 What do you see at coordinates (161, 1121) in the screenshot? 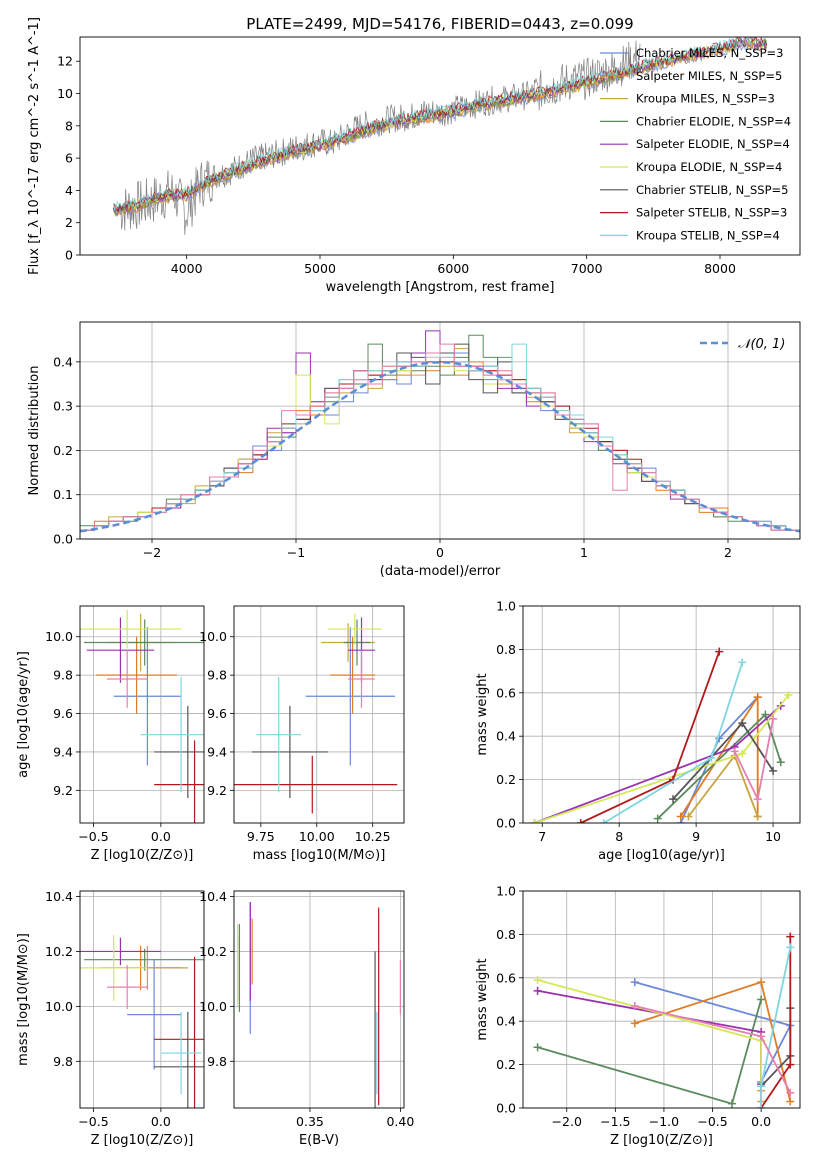
I see `mass_vs_Z-xtick-label: 0.0` at bounding box center [161, 1121].